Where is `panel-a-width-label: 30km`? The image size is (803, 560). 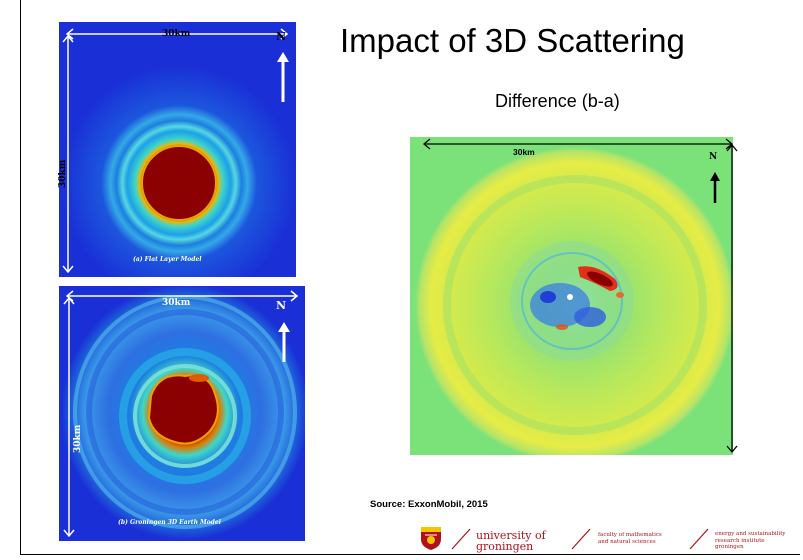 panel-a-width-label: 30km is located at coordinates (176, 34).